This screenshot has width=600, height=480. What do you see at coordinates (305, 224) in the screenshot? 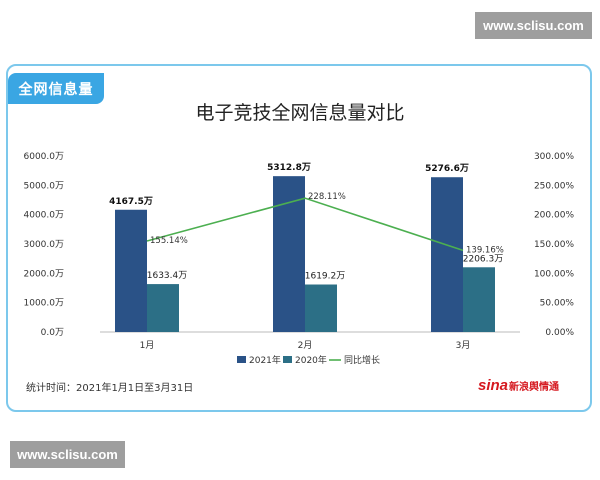
I see `growth-line` at bounding box center [305, 224].